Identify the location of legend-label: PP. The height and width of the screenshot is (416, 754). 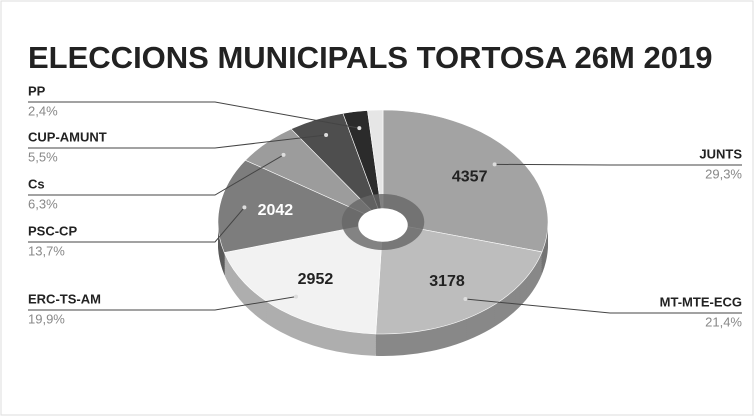
(37, 90).